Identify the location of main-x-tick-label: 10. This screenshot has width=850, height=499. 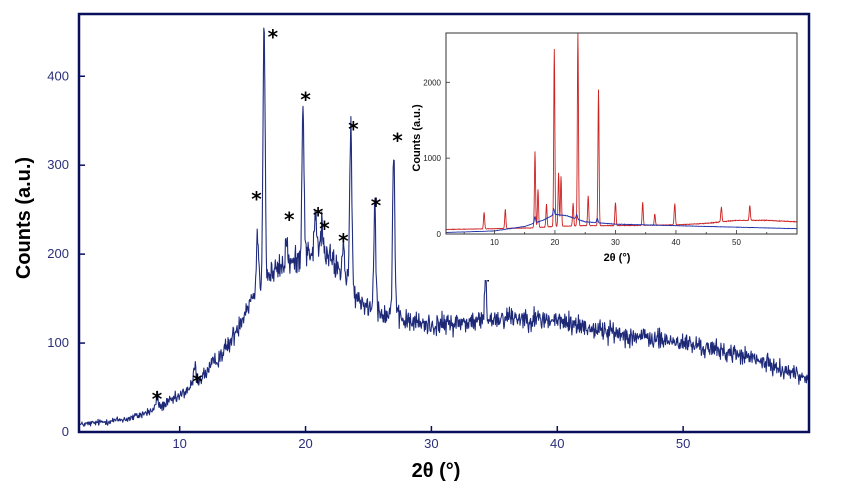
(179, 443).